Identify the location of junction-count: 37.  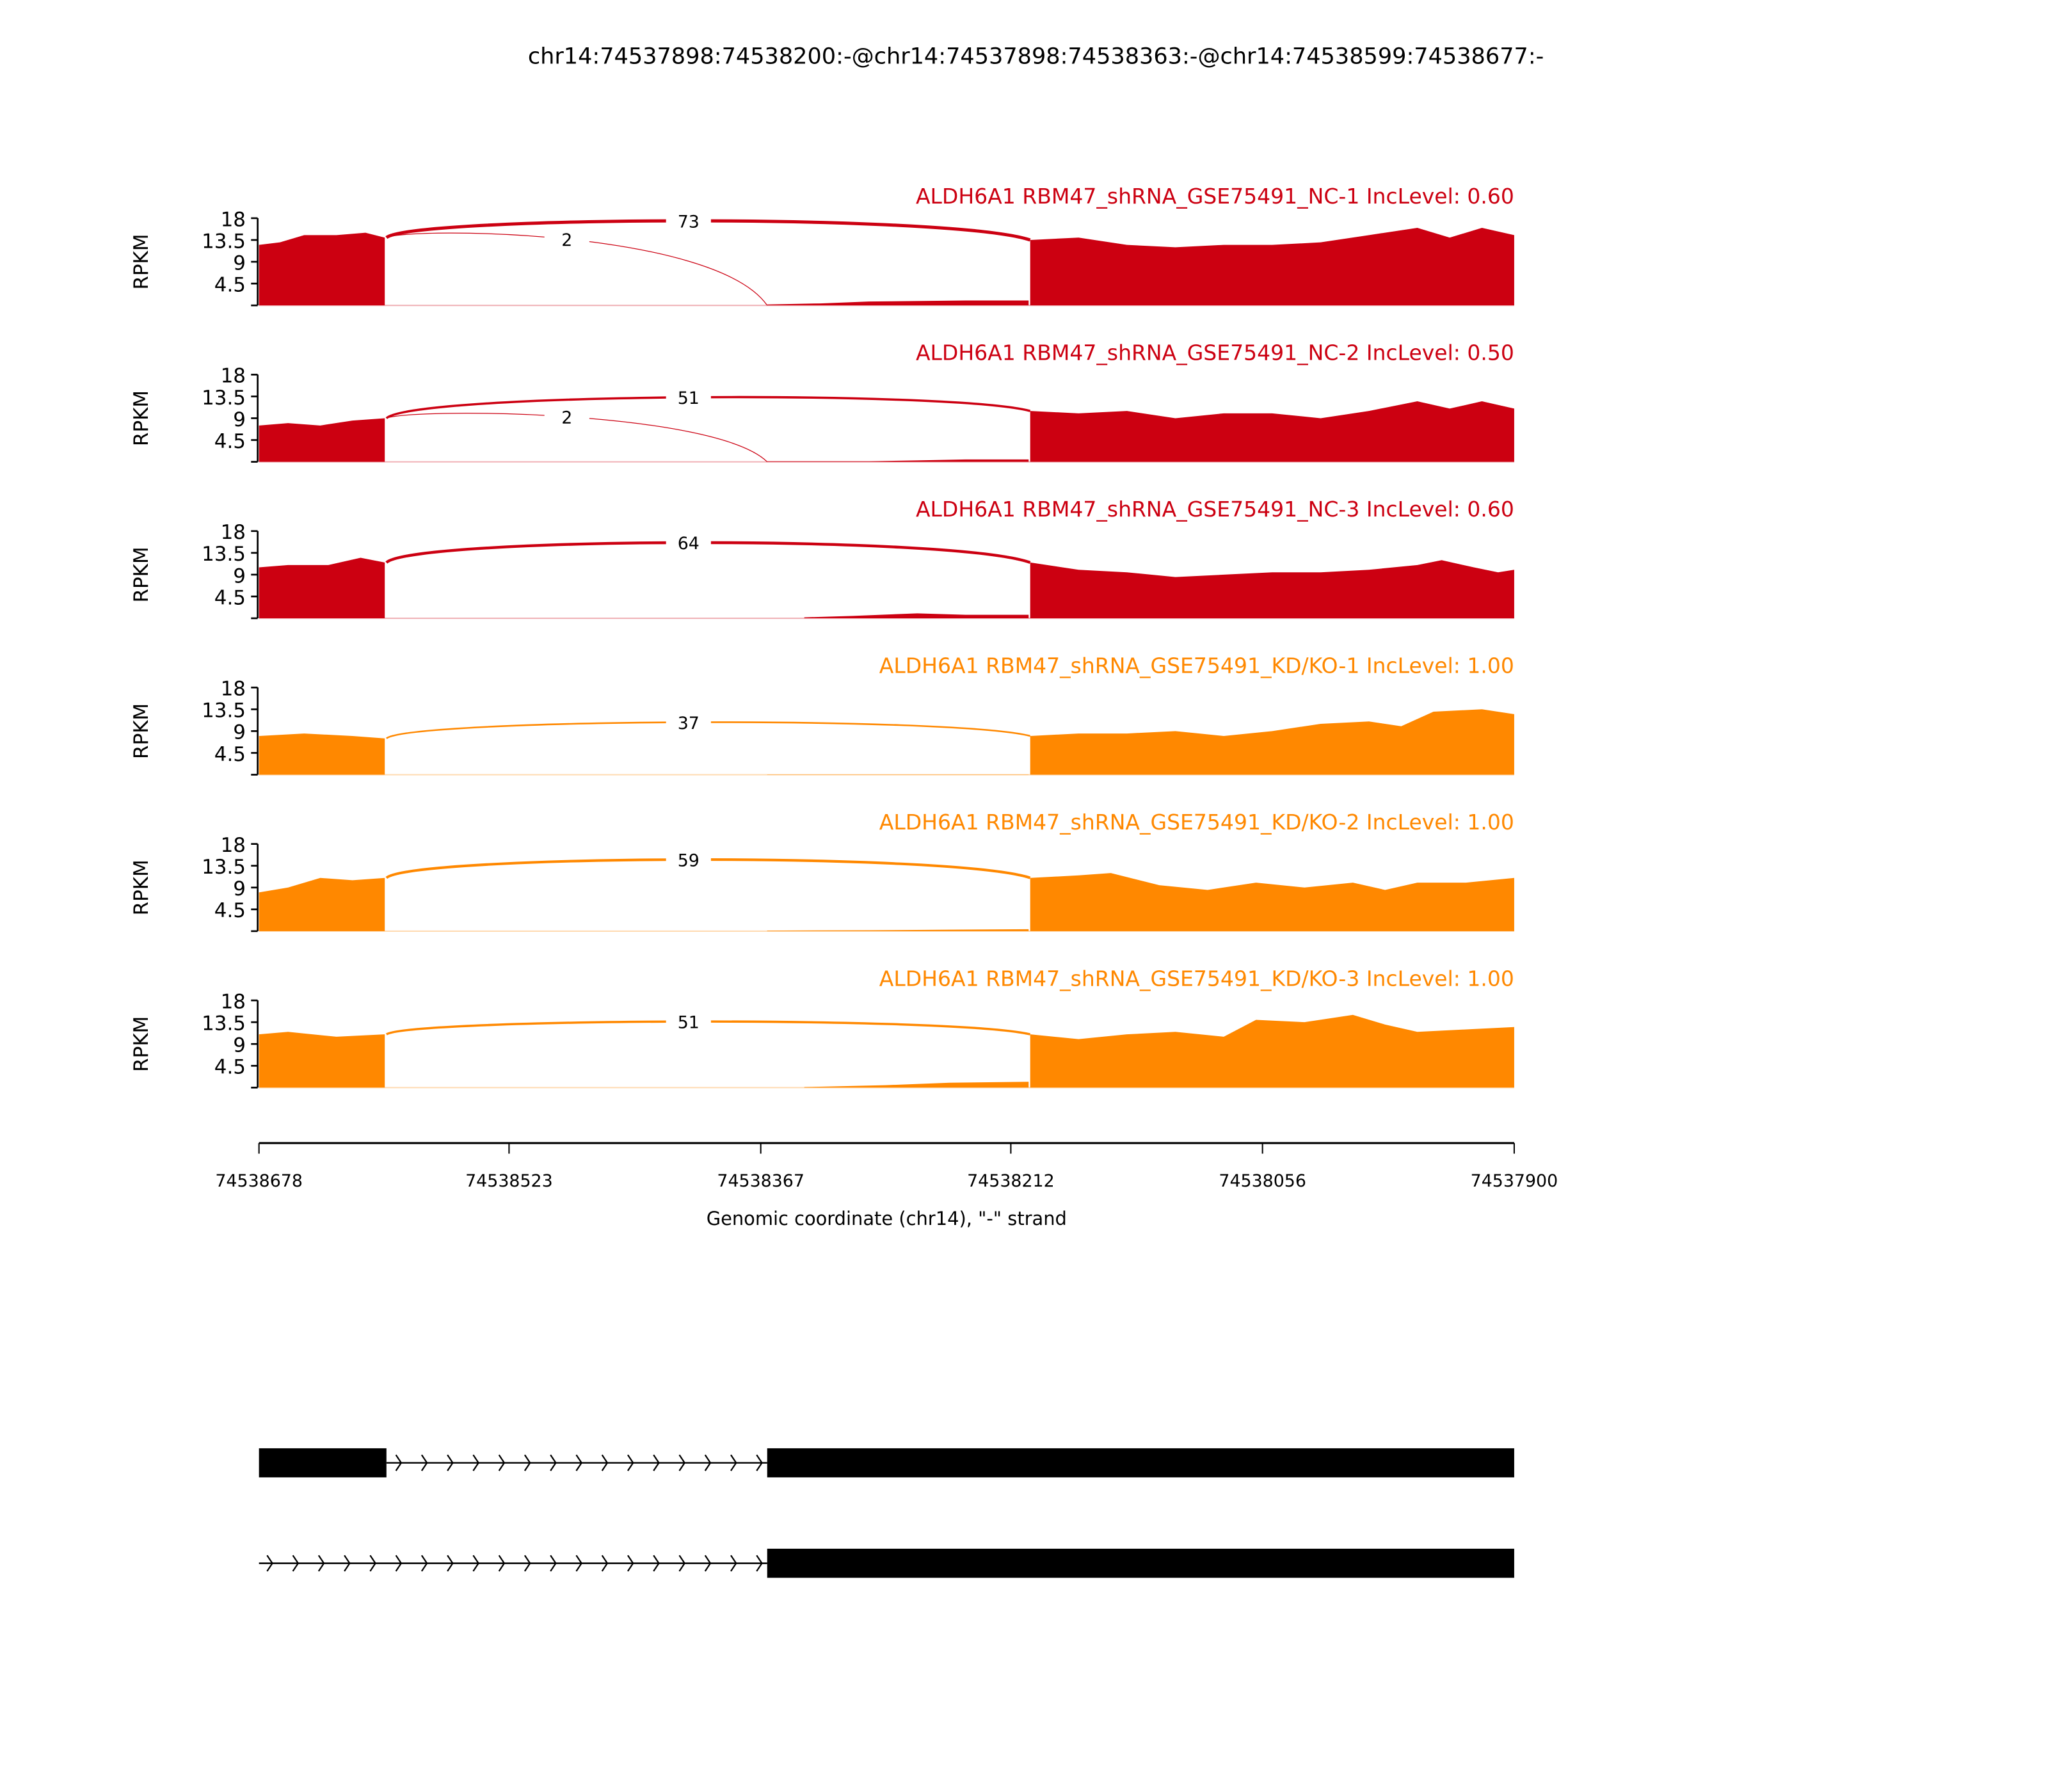
(689, 723).